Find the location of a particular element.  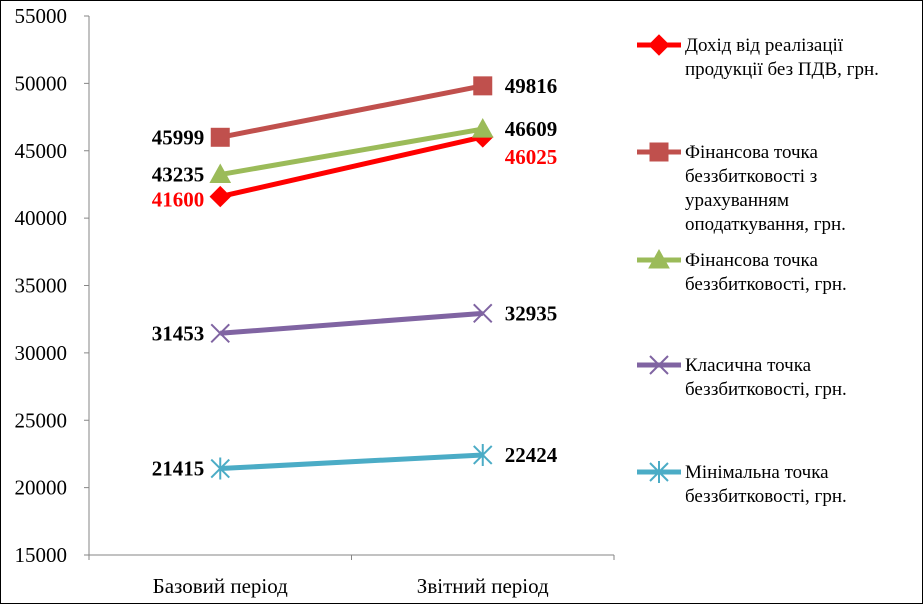

legend-item: Мінімальна точка беззбитковості, грн. is located at coordinates (742, 484).